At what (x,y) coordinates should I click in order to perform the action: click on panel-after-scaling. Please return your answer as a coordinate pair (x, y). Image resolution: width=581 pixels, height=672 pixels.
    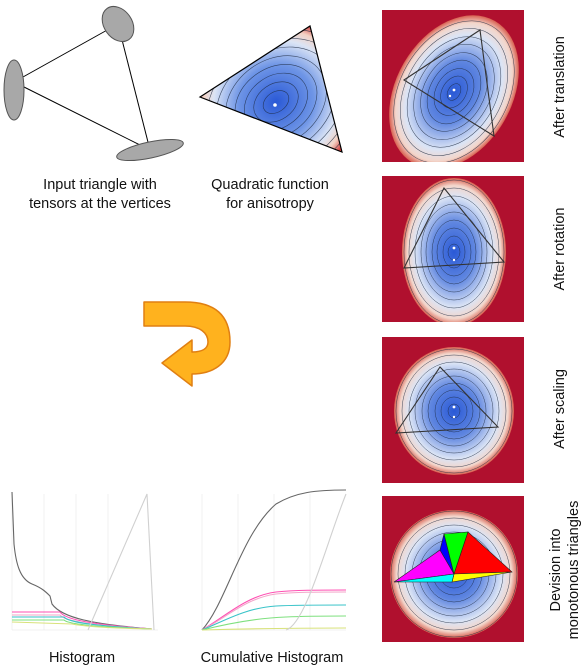
    Looking at the image, I should click on (453, 410).